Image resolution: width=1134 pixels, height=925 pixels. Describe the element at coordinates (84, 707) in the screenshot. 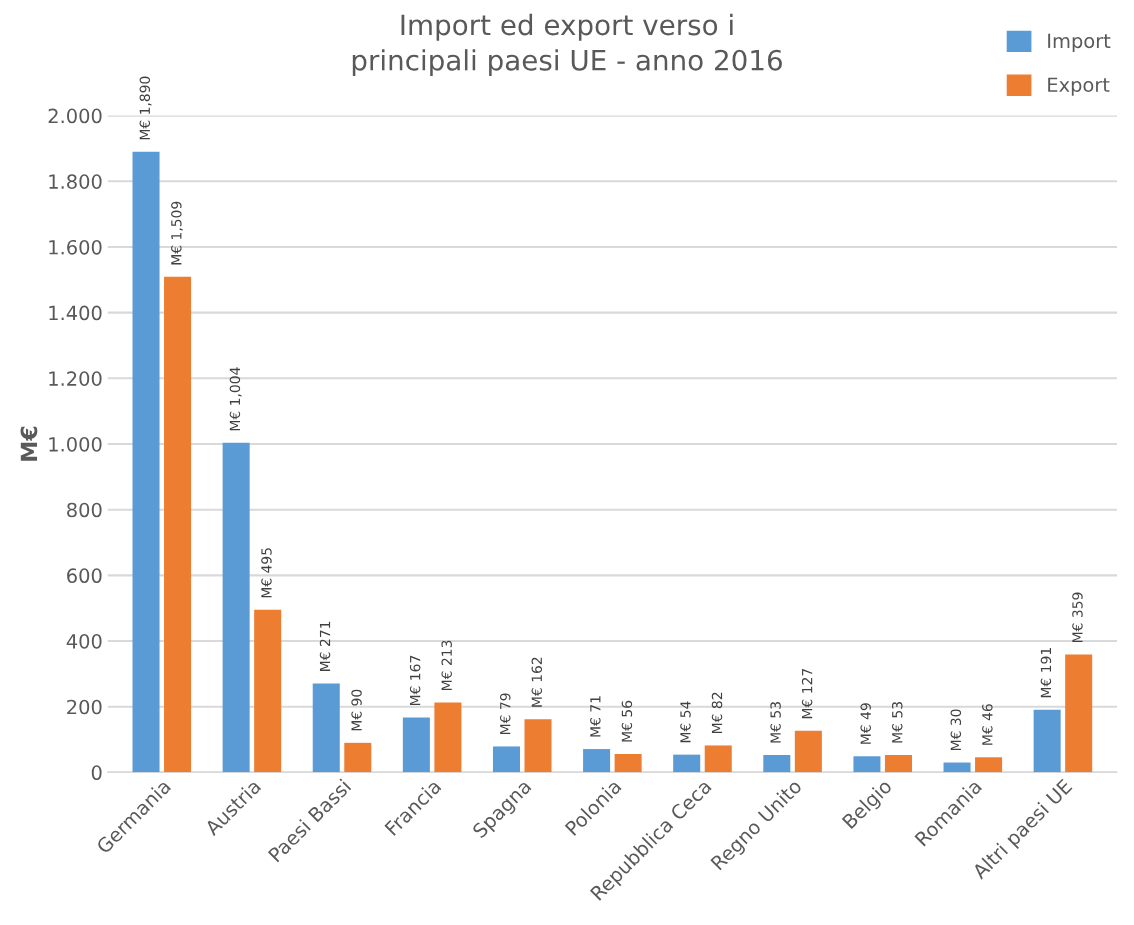

I see `y-tick-label: 200` at that location.